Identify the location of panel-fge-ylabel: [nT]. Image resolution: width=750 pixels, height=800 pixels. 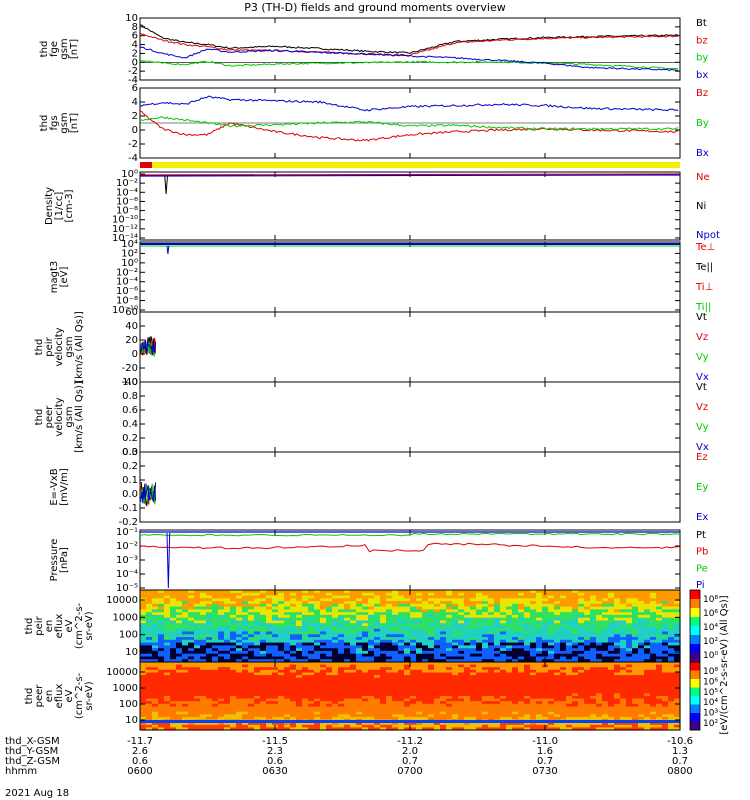
(74, 49).